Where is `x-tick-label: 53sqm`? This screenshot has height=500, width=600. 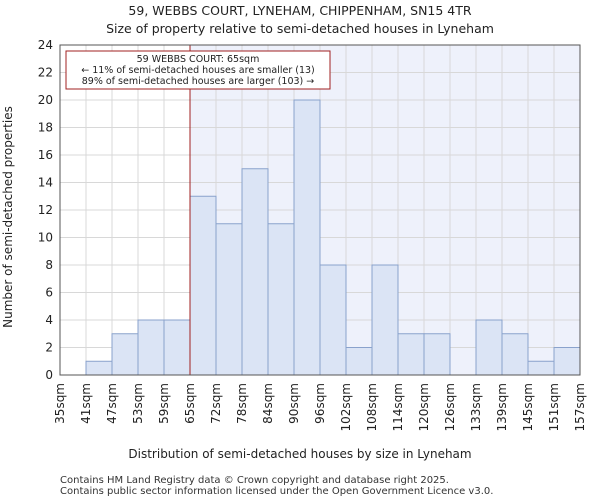
x-tick-label: 53sqm is located at coordinates (138, 403).